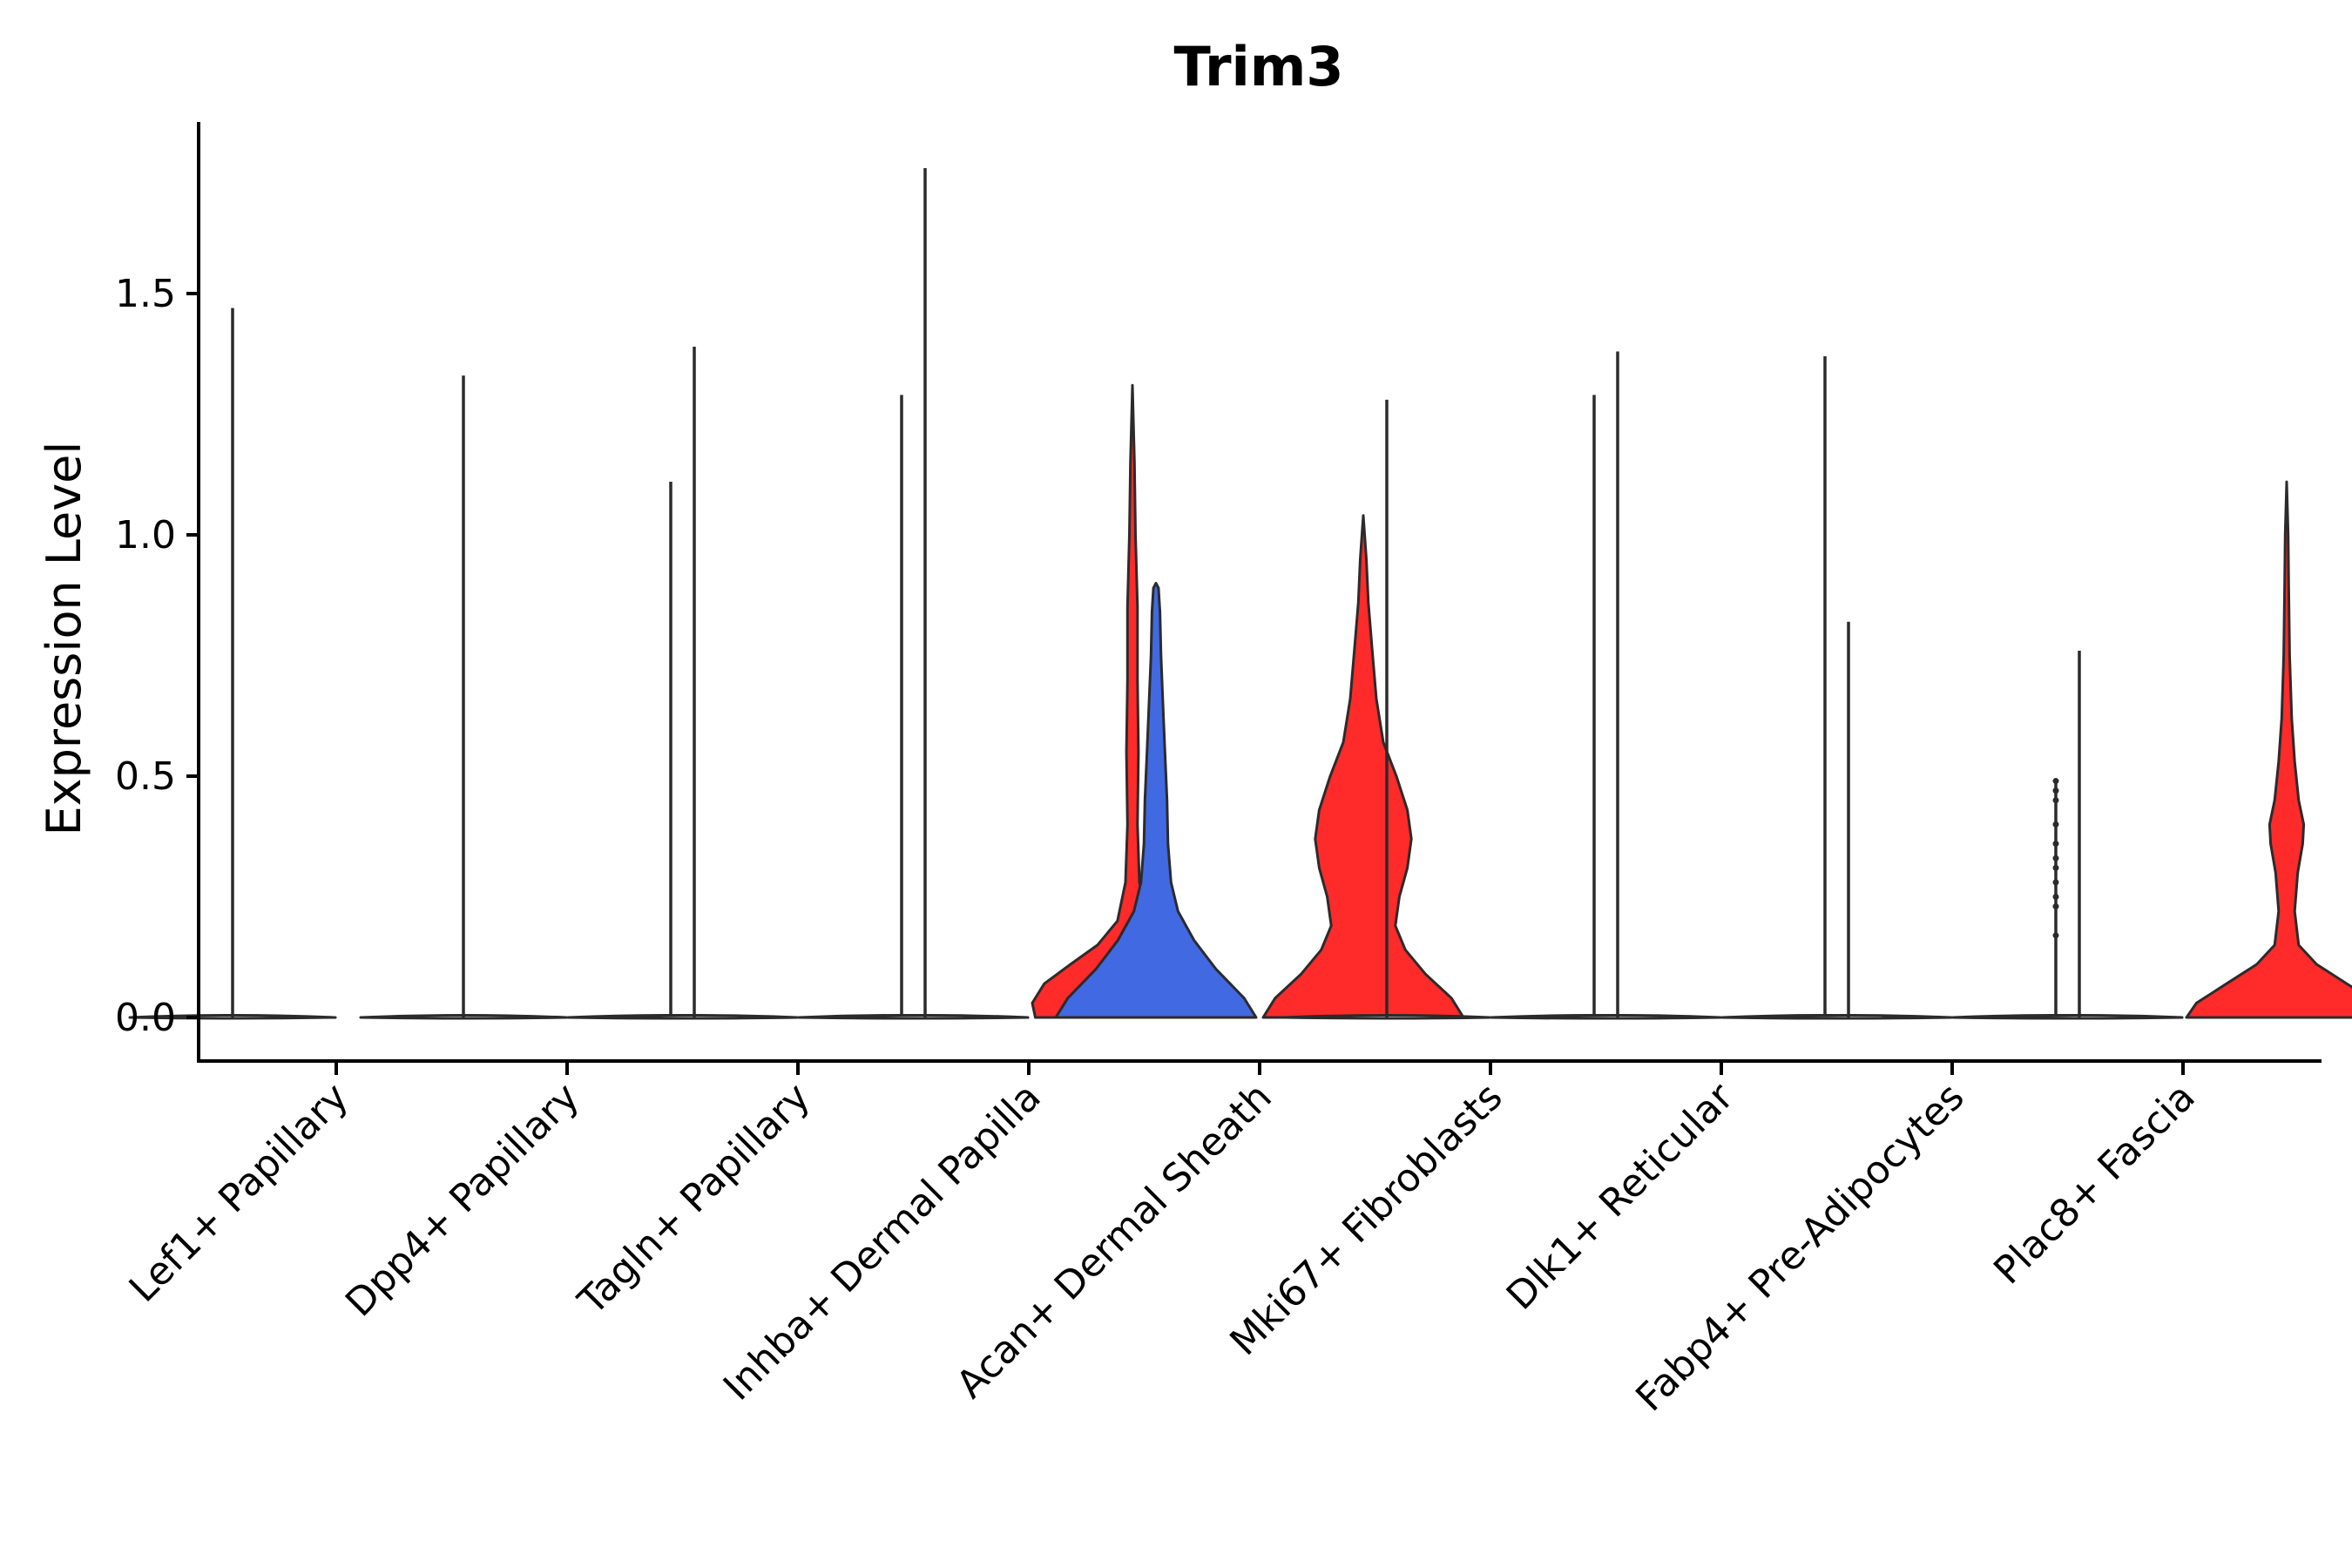  Describe the element at coordinates (157, 656) in the screenshot. I see `y-ticks: 0.0 0.5 1.0 1.5` at that location.